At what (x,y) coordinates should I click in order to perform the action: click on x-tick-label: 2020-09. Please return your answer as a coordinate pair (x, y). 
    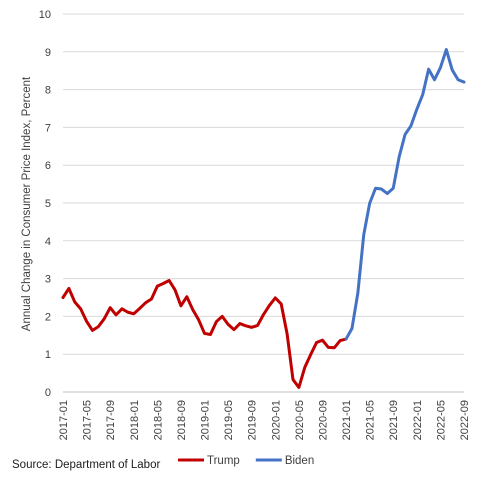
    Looking at the image, I should click on (323, 420).